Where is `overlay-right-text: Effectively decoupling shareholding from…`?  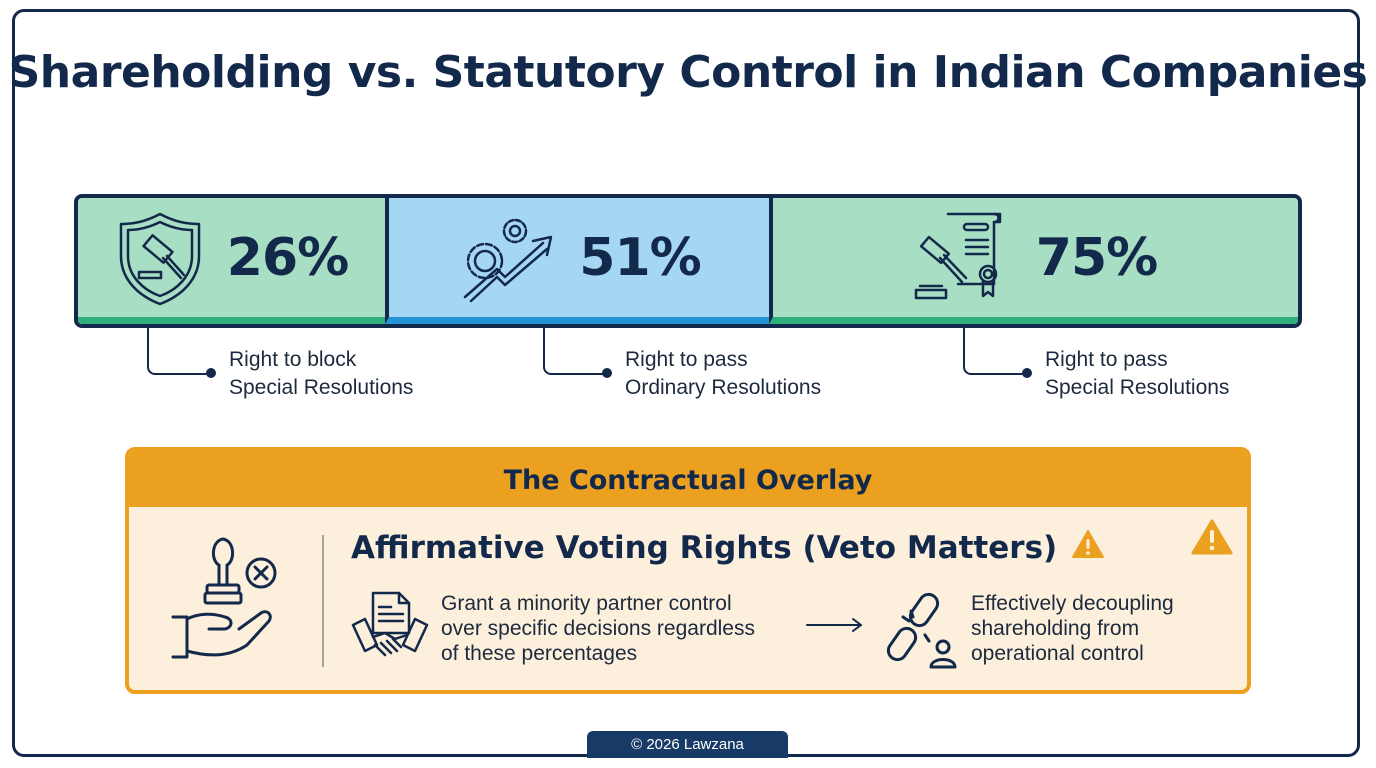
overlay-right-text: Effectively decoupling shareholding from… is located at coordinates (1101, 628).